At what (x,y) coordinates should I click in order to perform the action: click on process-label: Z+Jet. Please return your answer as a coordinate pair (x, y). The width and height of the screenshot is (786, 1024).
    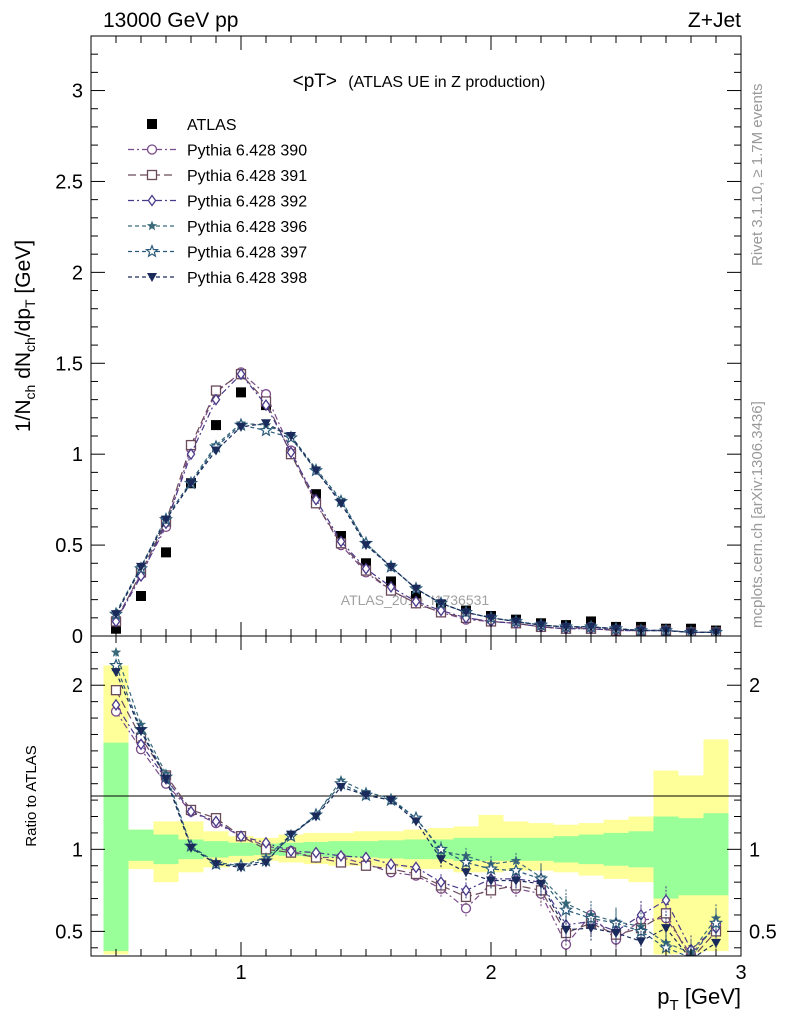
    Looking at the image, I should click on (714, 20).